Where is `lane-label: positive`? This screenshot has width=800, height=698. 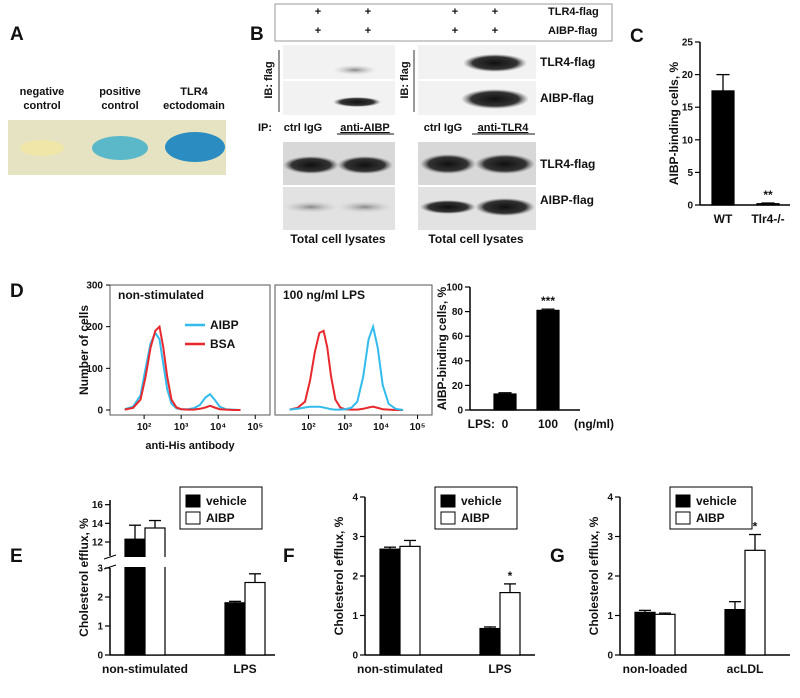 lane-label: positive is located at coordinates (120, 92).